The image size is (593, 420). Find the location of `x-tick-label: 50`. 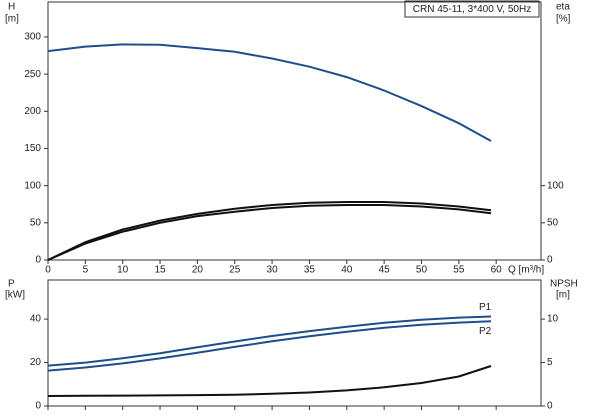

x-tick-label: 50 is located at coordinates (422, 270).